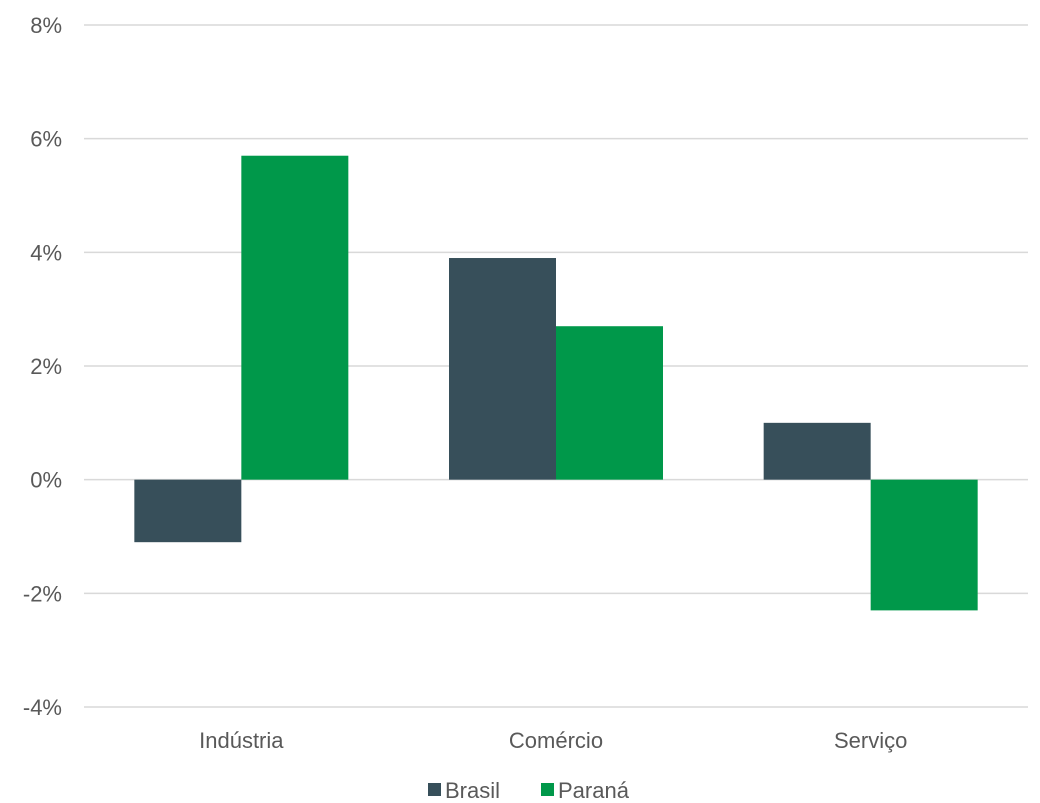 This screenshot has width=1040, height=803. Describe the element at coordinates (295, 317) in the screenshot. I see `bar-paraná-1` at that location.